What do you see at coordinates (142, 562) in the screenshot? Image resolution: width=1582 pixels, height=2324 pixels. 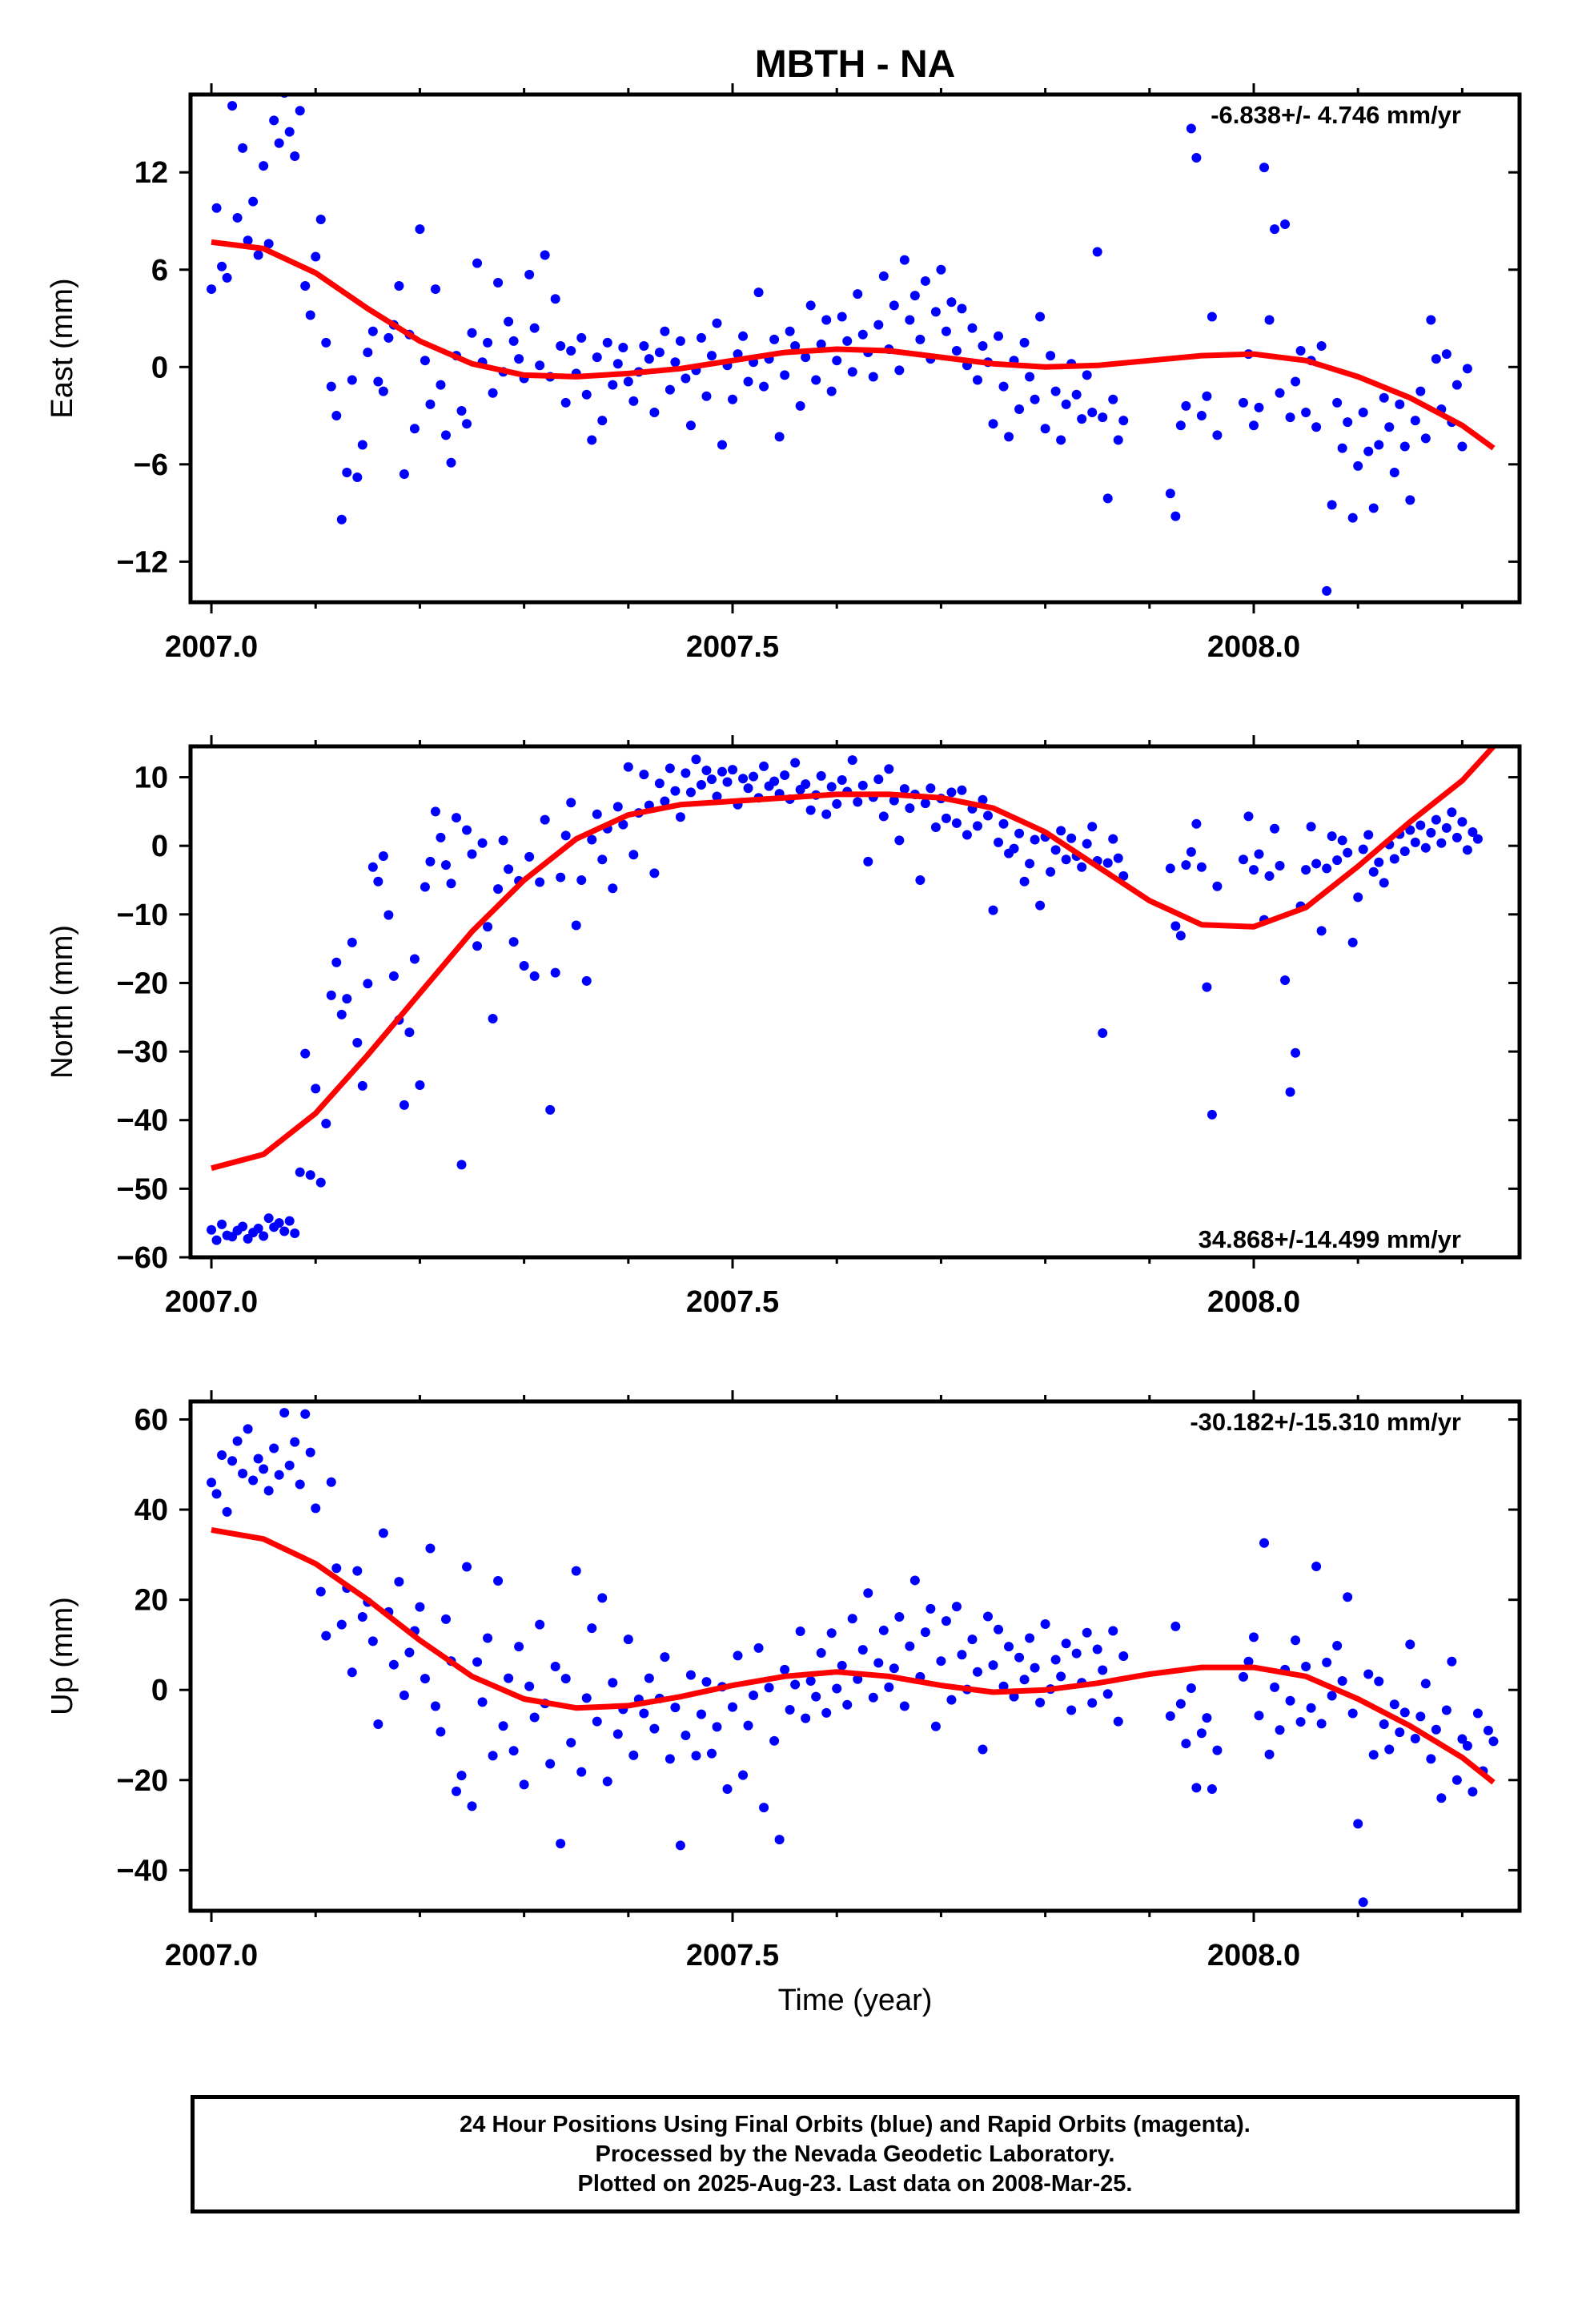 I see `y-tick-label: −12` at bounding box center [142, 562].